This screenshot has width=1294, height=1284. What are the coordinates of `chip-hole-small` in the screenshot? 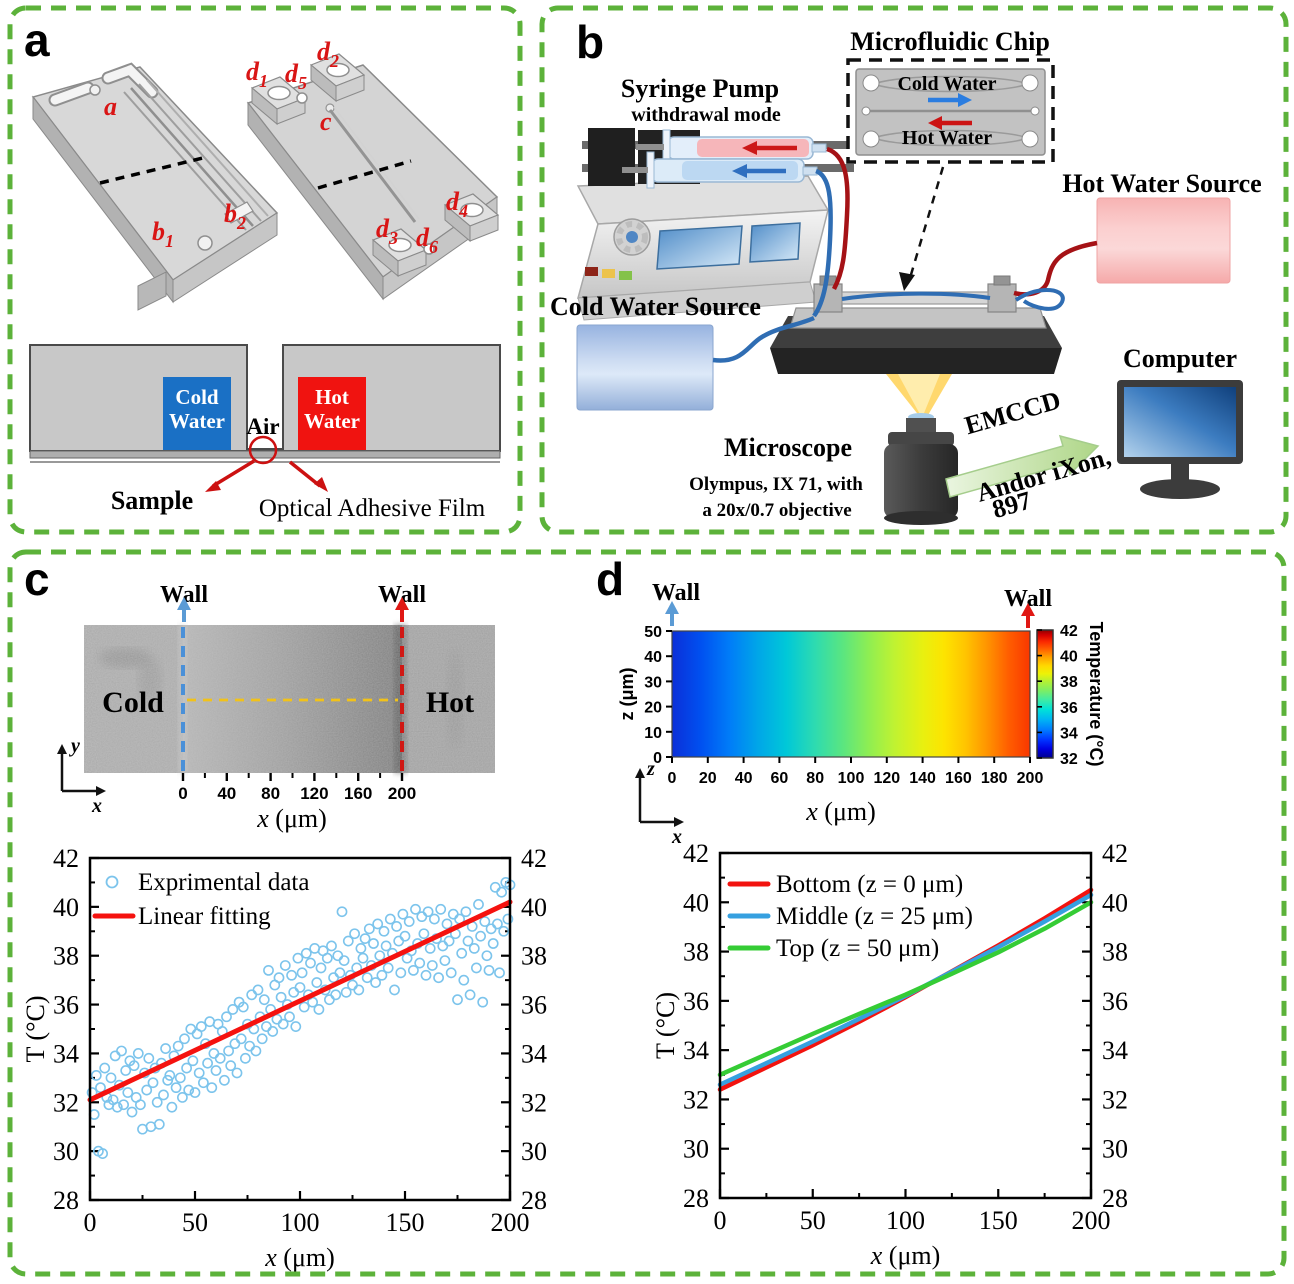 It's located at (866, 111).